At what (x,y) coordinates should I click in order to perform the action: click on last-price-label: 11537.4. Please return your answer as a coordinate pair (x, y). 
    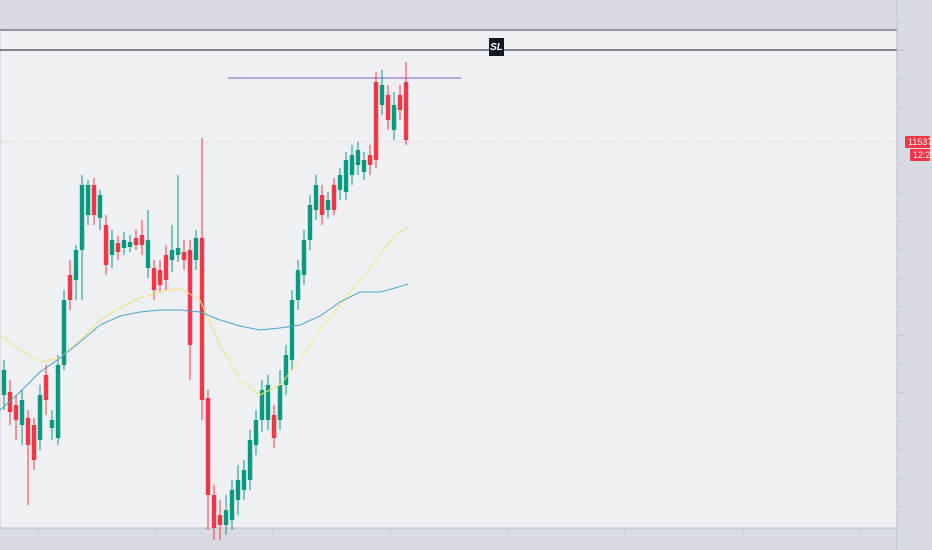
    Looking at the image, I should click on (918, 142).